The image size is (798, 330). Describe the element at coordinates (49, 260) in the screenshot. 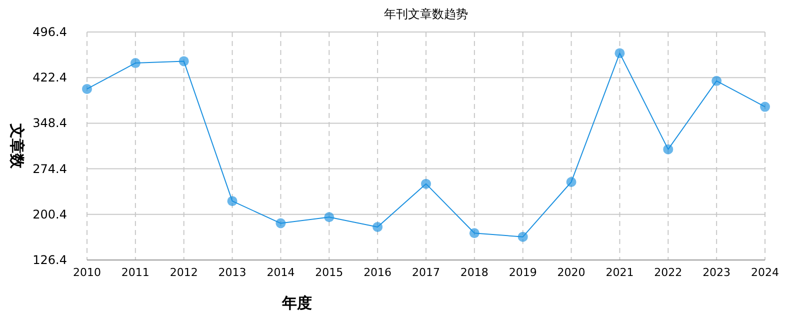

I see `y-tick-label: 126.4` at that location.